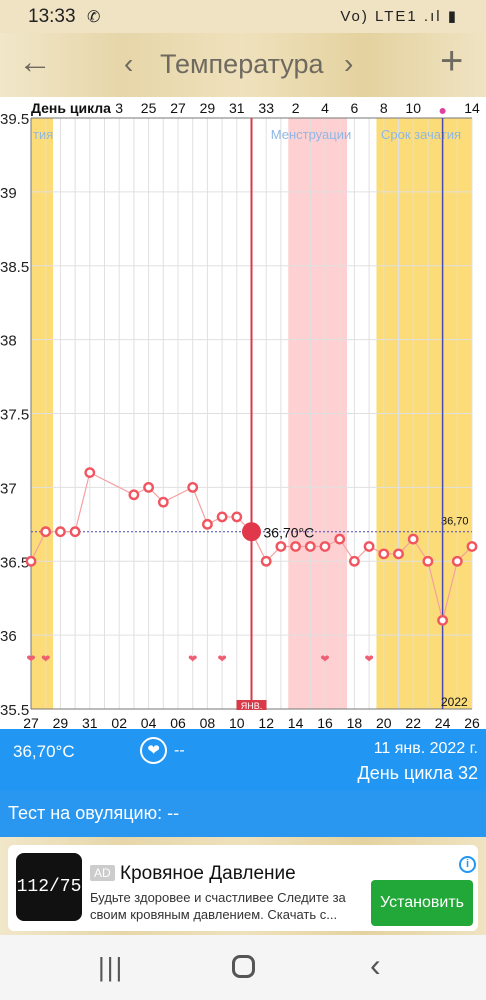  What do you see at coordinates (425, 748) in the screenshot?
I see `selected-date: 11 янв. 2022 г.` at bounding box center [425, 748].